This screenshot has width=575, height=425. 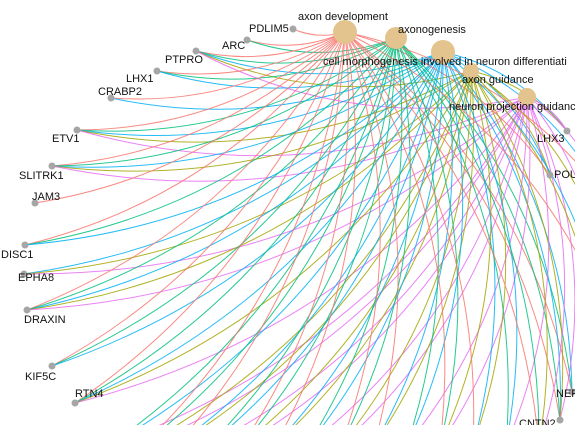 What do you see at coordinates (40, 377) in the screenshot?
I see `gene-label: KIF5C` at bounding box center [40, 377].